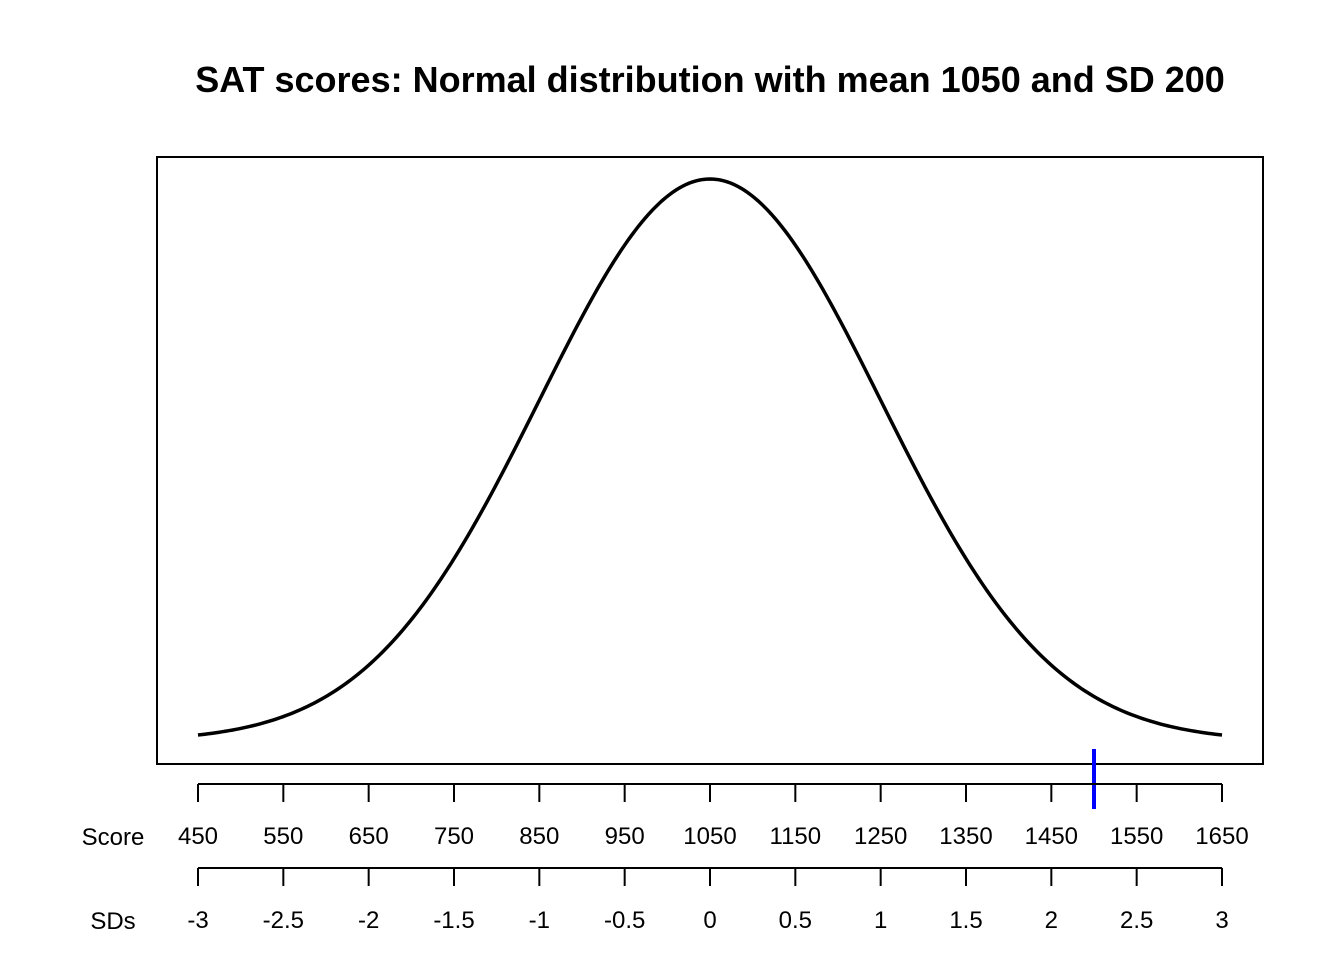 The width and height of the screenshot is (1344, 960). I want to click on tick-label: 2, so click(1051, 920).